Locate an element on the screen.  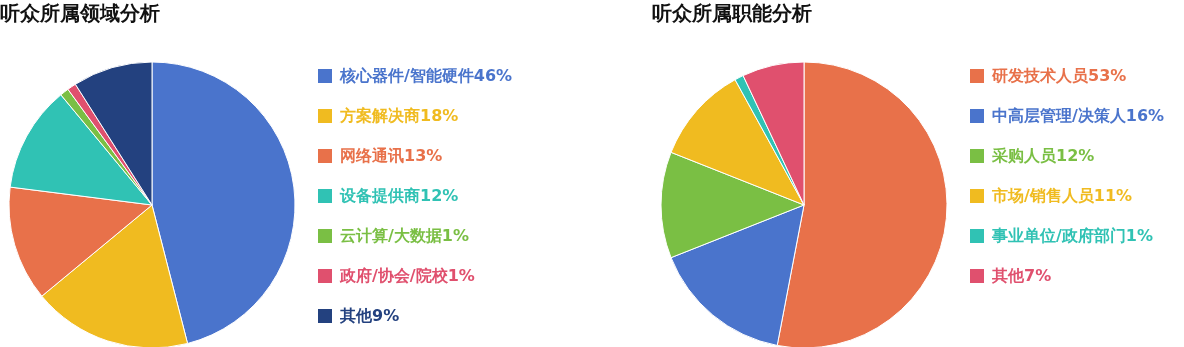
legend-label: 政府/协会/院校1% is located at coordinates (407, 276).